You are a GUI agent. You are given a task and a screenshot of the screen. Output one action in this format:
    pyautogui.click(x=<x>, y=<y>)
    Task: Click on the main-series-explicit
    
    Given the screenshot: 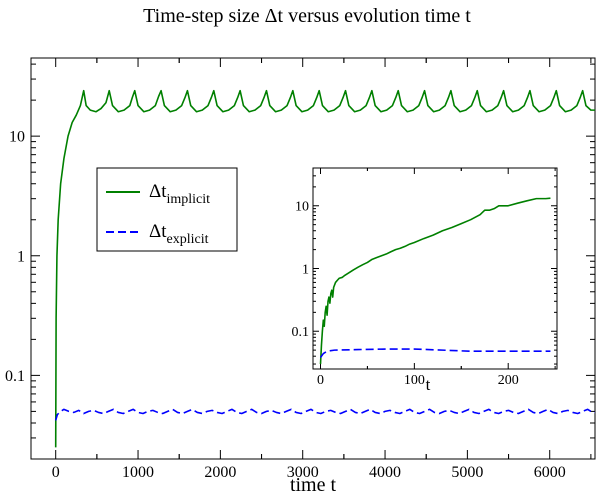 What is the action you would take?
    pyautogui.click(x=324, y=414)
    